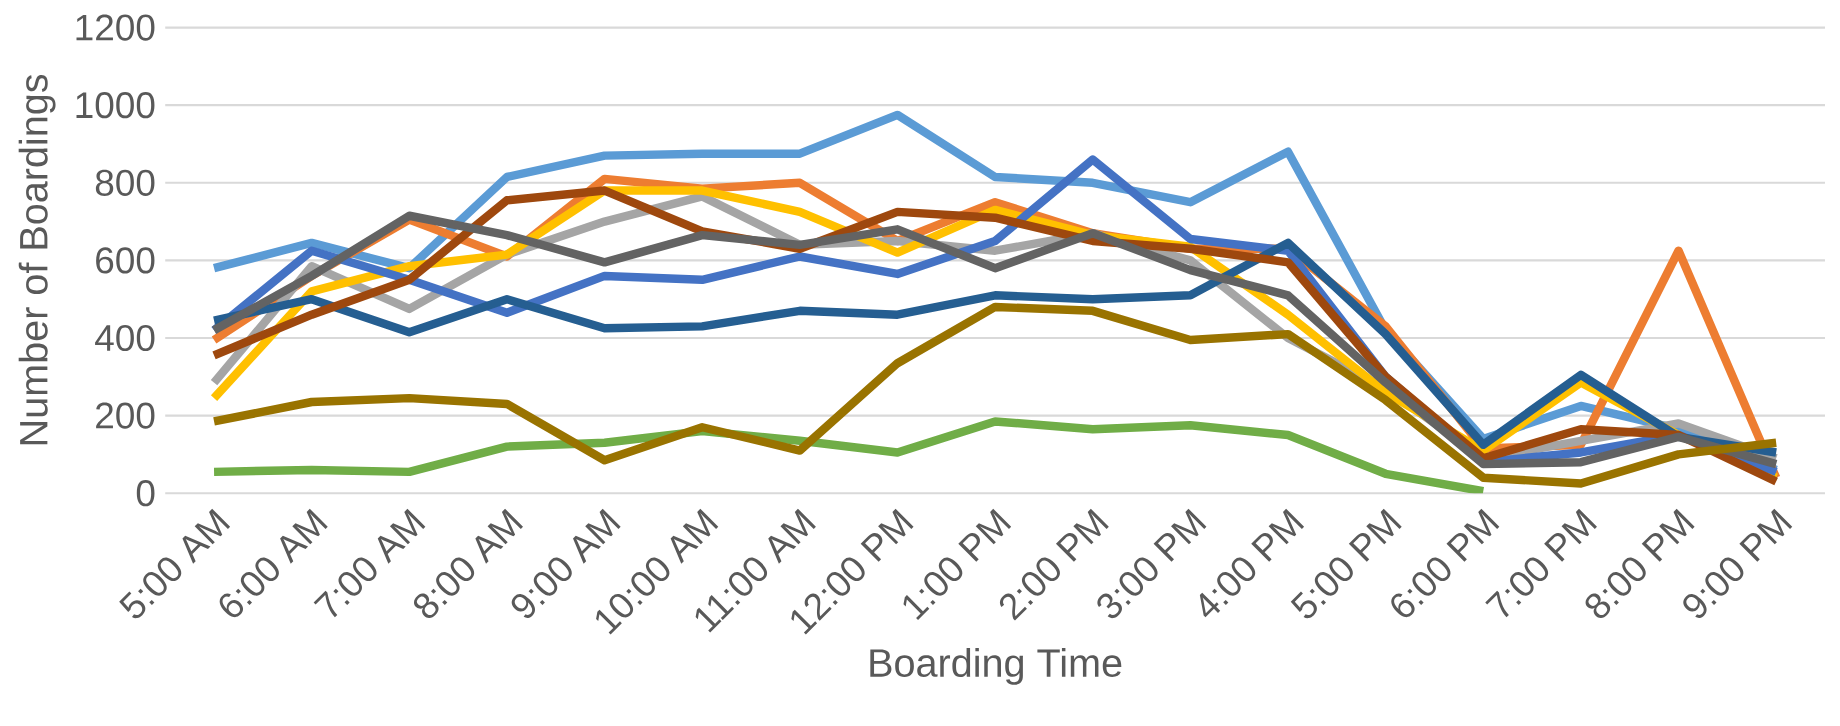  I want to click on y-tick-label: 1200, so click(115, 27).